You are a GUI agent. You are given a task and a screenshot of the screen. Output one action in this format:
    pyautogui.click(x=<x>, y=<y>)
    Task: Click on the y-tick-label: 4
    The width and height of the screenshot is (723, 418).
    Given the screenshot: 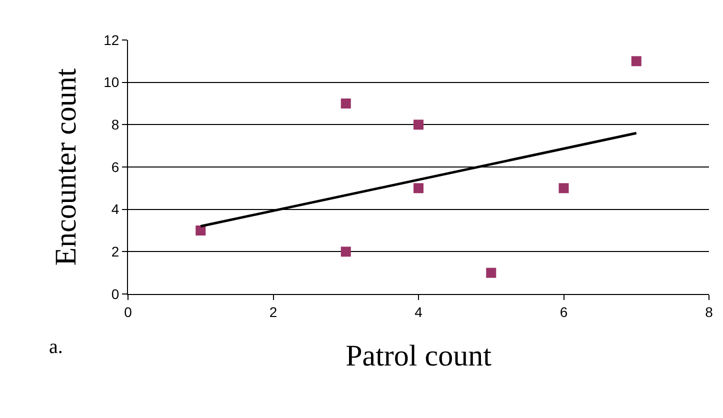 What is the action you would take?
    pyautogui.click(x=115, y=209)
    